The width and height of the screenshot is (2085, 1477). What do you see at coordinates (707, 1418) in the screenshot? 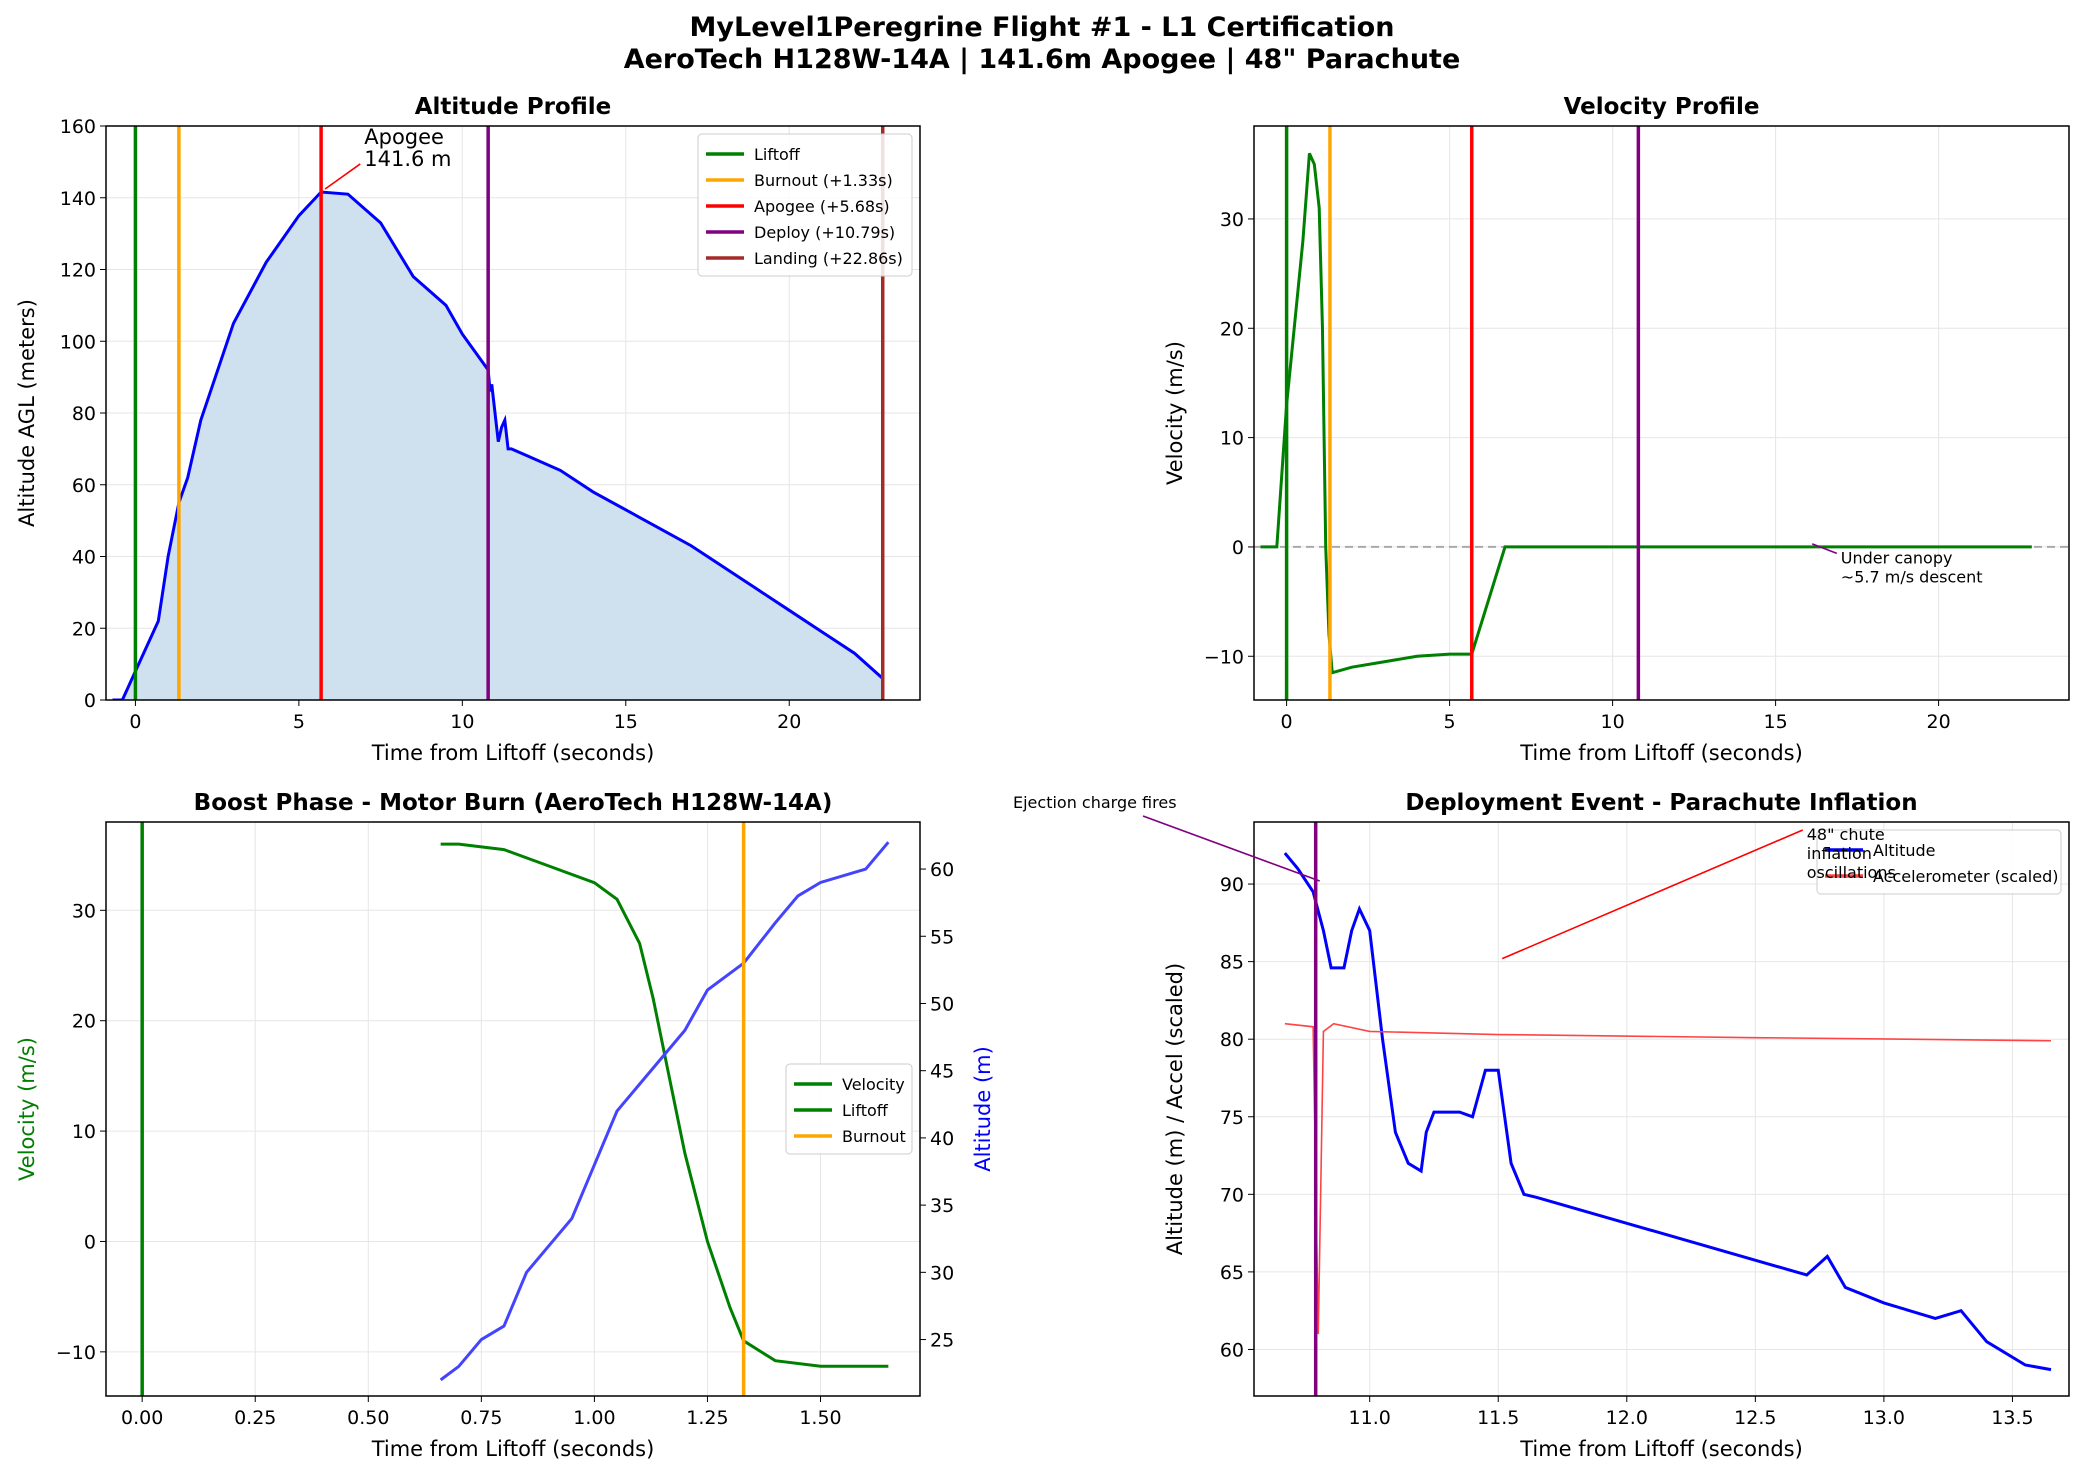
I see `x-tick-label: 1.25` at bounding box center [707, 1418].